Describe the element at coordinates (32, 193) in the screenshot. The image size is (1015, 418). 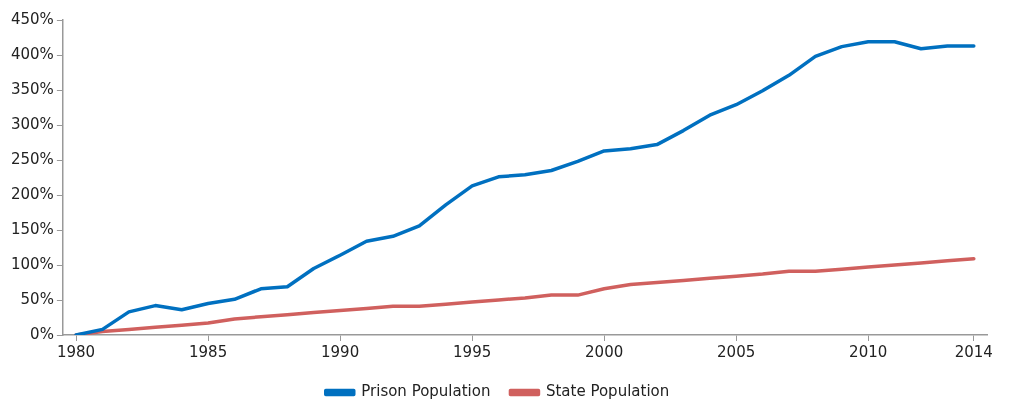
I see `y-tick-label: 200%` at that location.